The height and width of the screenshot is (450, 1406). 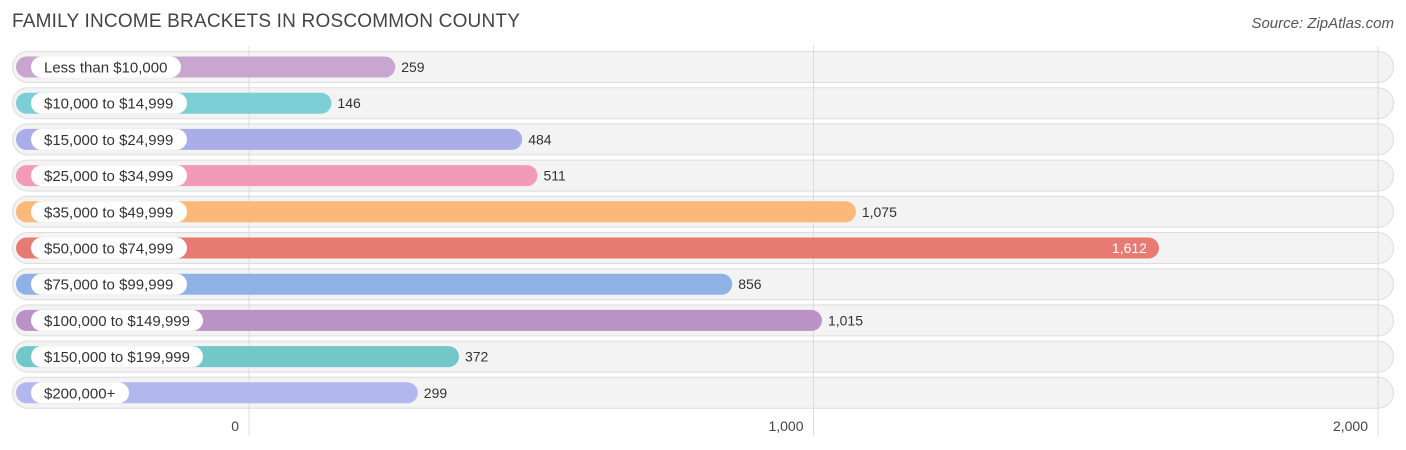 What do you see at coordinates (703, 103) in the screenshot?
I see `row-track` at bounding box center [703, 103].